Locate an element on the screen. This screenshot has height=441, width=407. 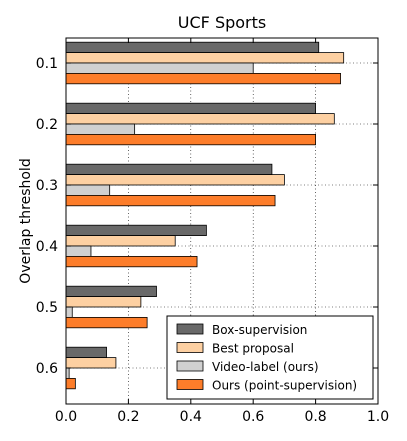
legend-label: Box-supervision is located at coordinates (259, 330).